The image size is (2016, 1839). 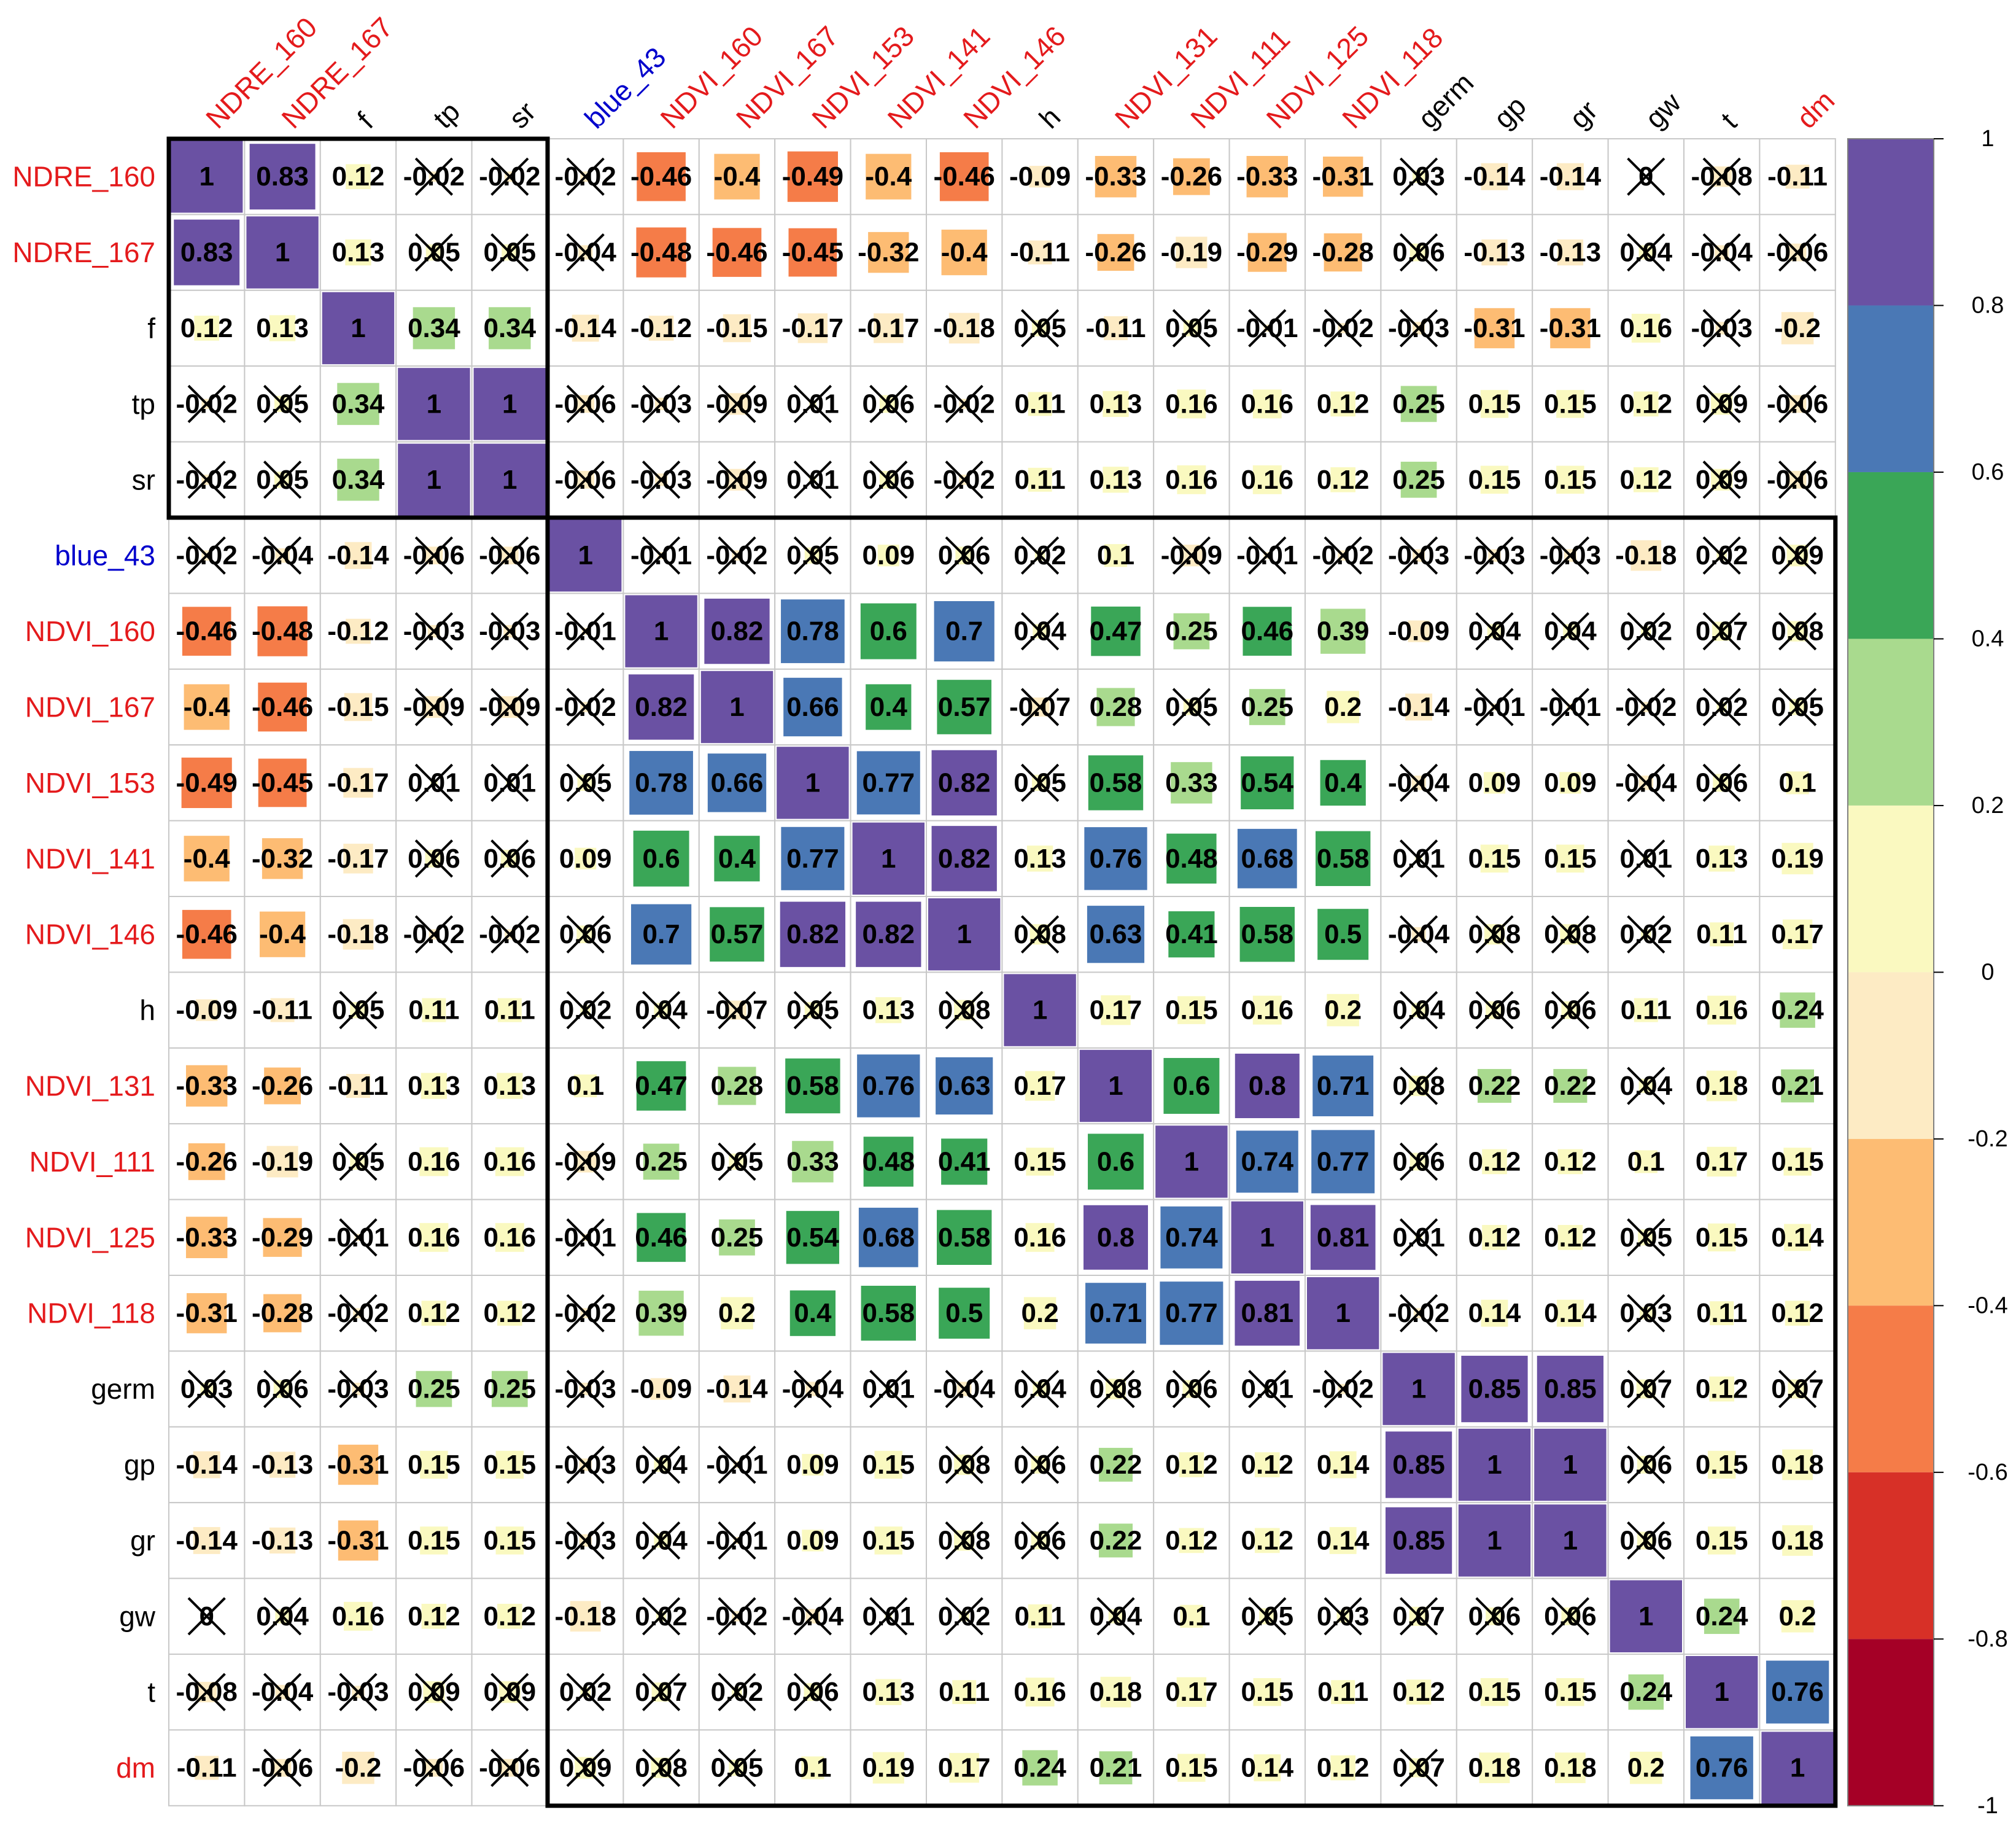 What do you see at coordinates (358, 480) in the screenshot?
I see `cell-square-sr-f` at bounding box center [358, 480].